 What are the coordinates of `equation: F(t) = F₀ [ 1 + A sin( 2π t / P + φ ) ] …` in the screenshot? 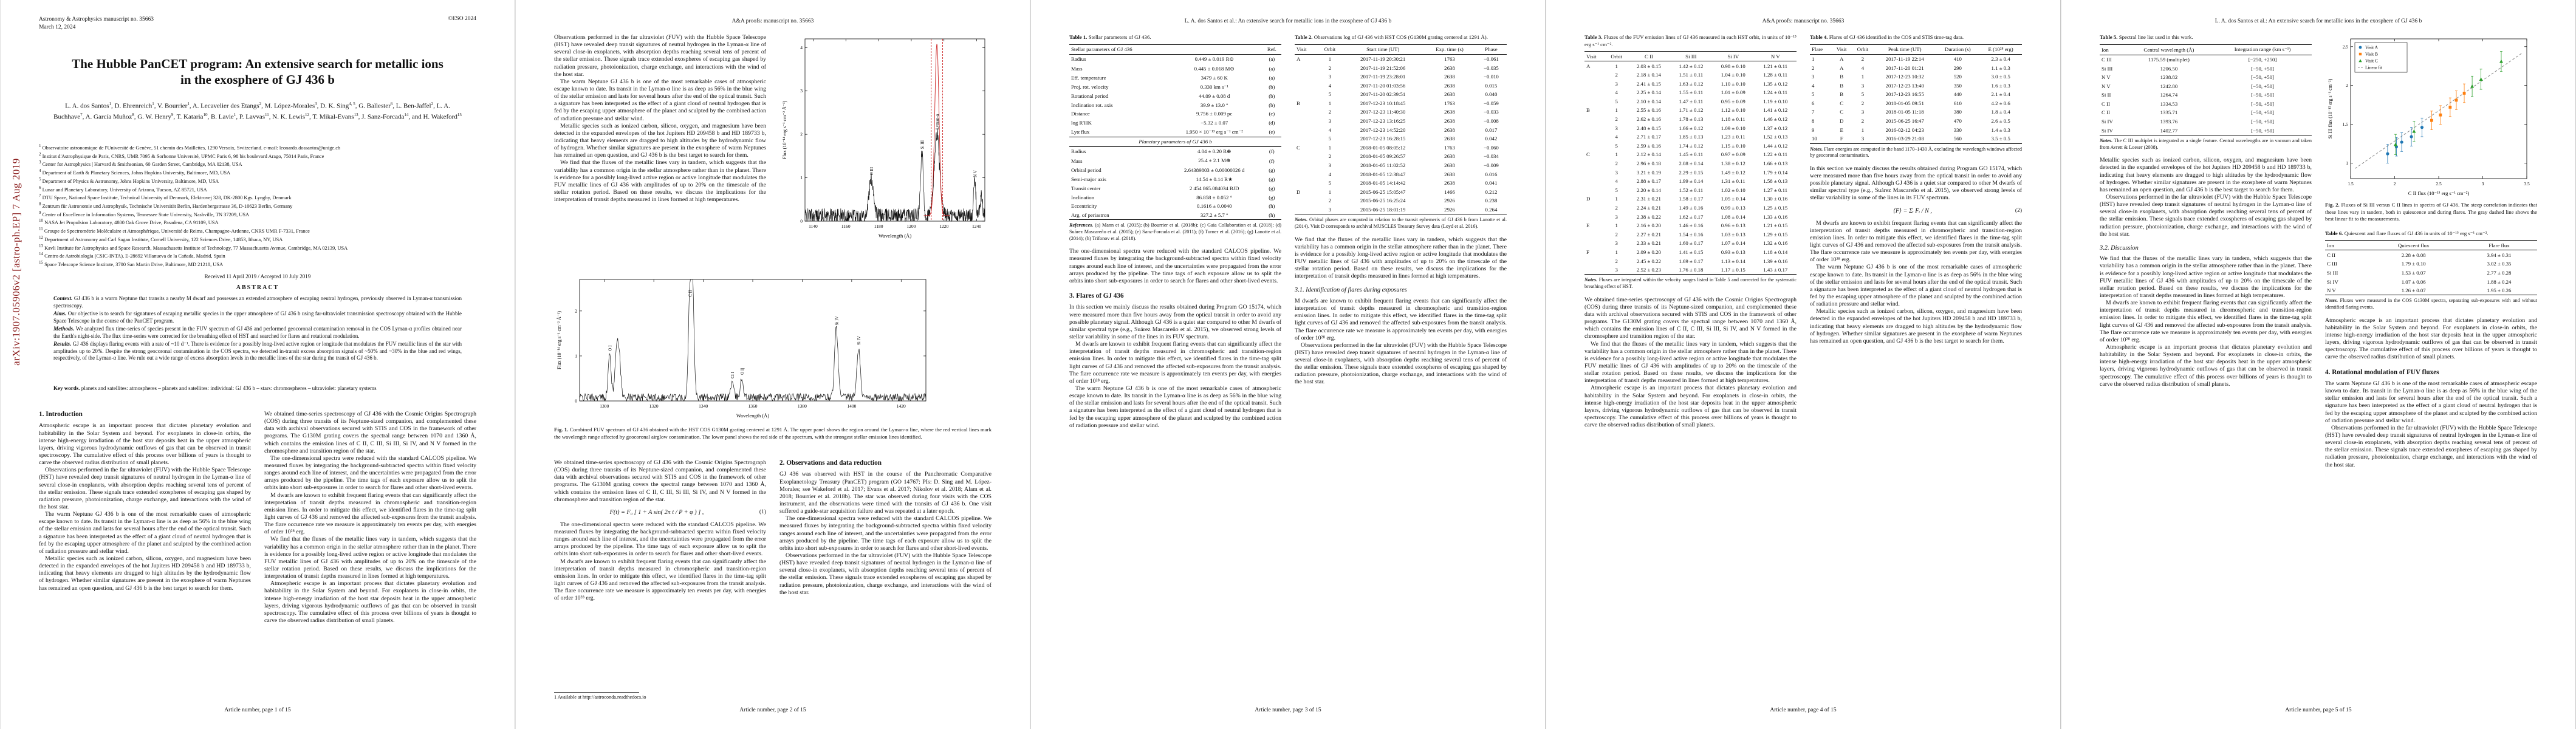 It's located at (687, 512).